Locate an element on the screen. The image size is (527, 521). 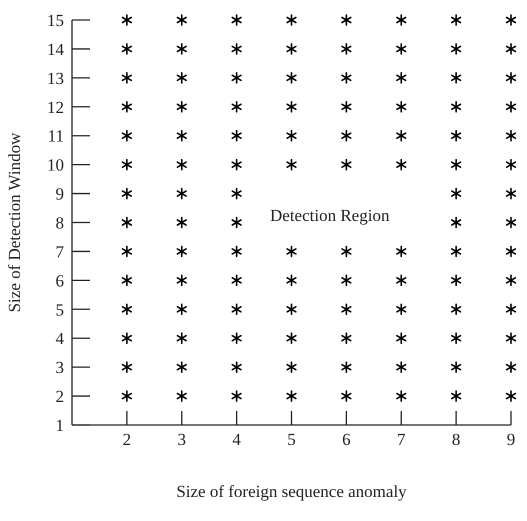
y-tick-label: 15 is located at coordinates (55, 20).